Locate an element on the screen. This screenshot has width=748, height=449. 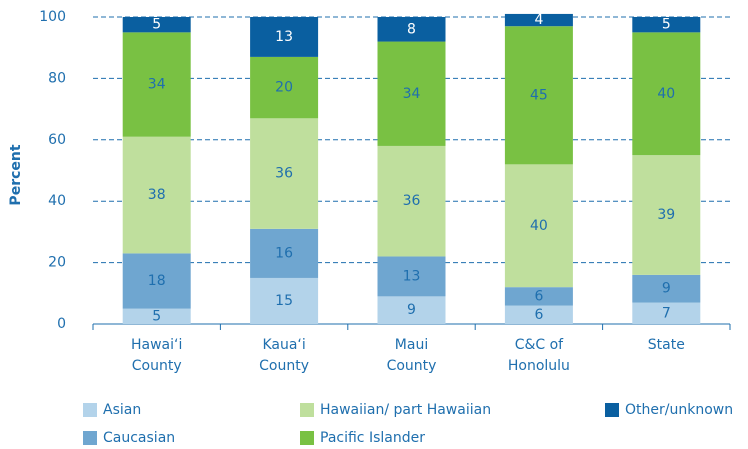
value-label: 7 is located at coordinates (666, 313).